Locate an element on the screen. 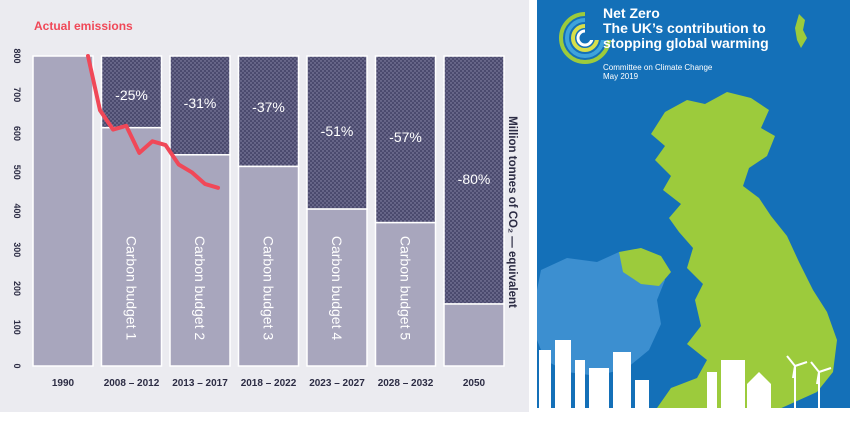  y-tick-label: 400 is located at coordinates (17, 210).